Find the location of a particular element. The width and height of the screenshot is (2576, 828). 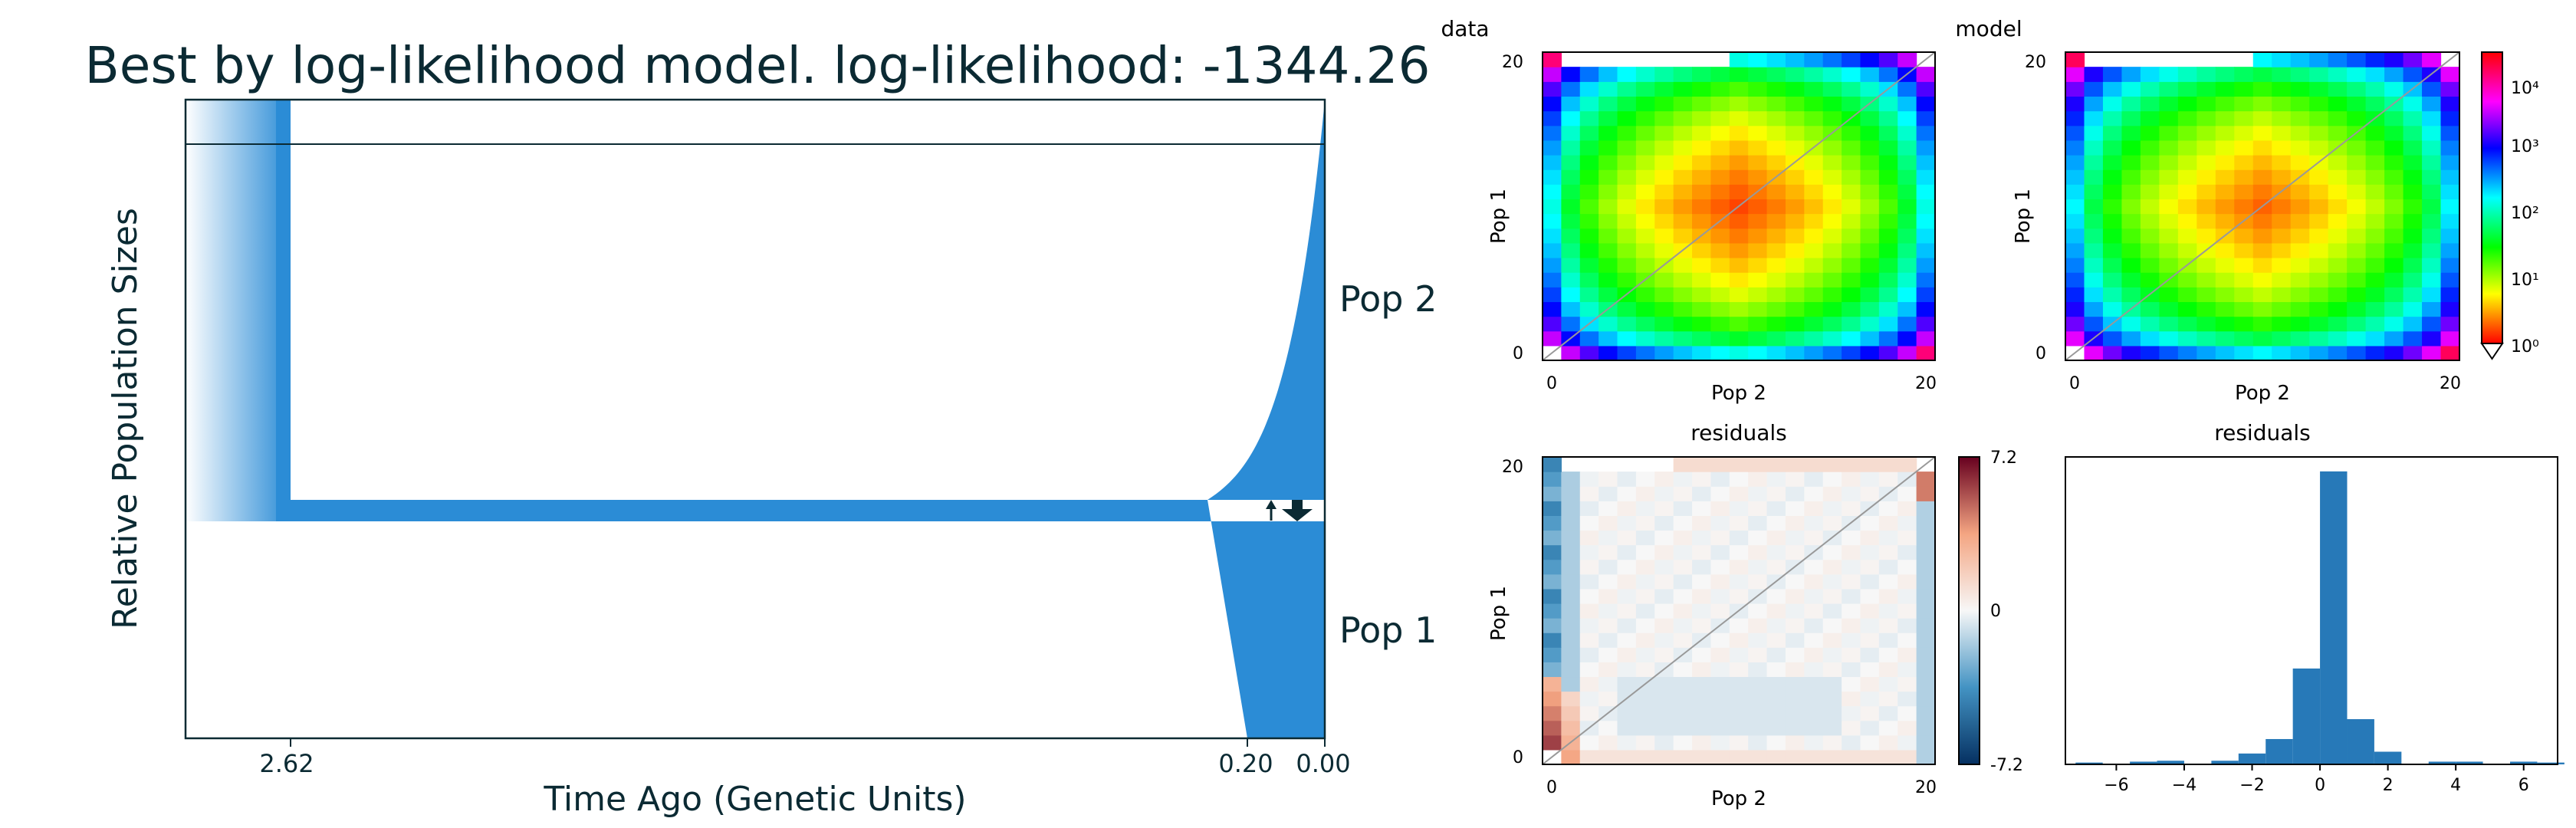

log-colorbar is located at coordinates (2492, 198).